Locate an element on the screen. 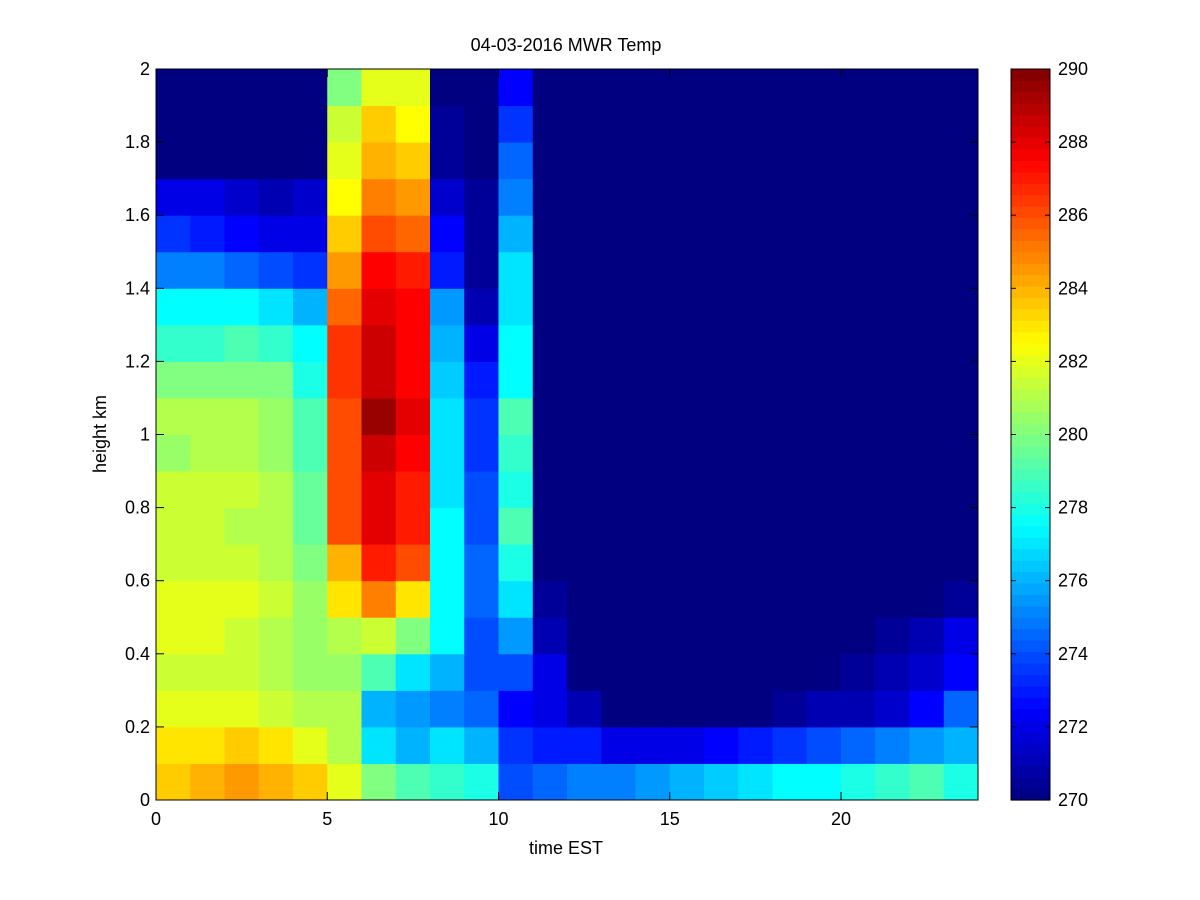 This screenshot has height=900, width=1200. y-tick-label: 0.2 is located at coordinates (137, 727).